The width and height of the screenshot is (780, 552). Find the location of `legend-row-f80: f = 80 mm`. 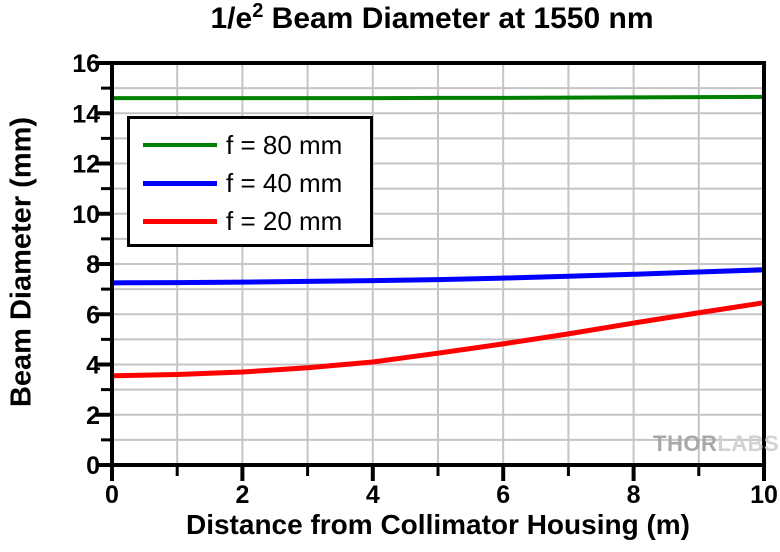

legend-row-f80: f = 80 mm is located at coordinates (250, 145).